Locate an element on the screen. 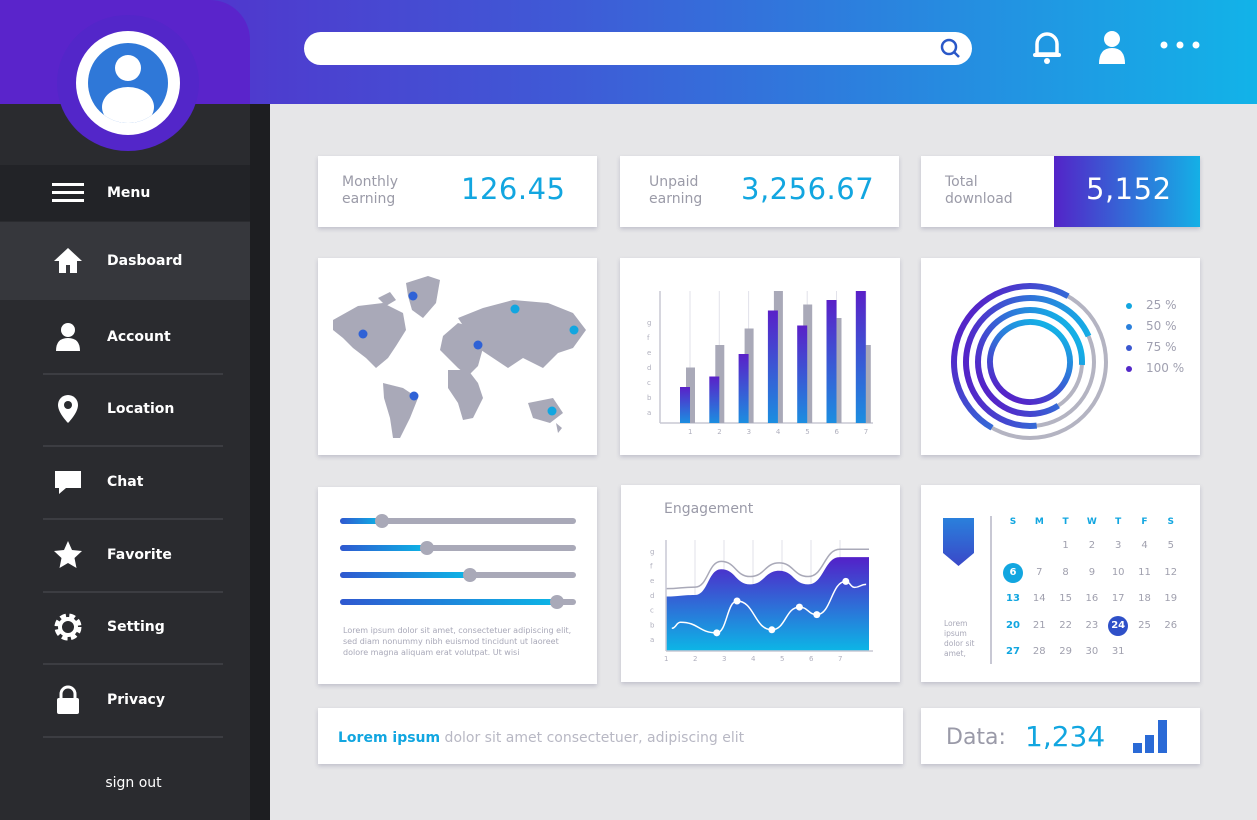  calendar-day: 26 is located at coordinates (1171, 625).